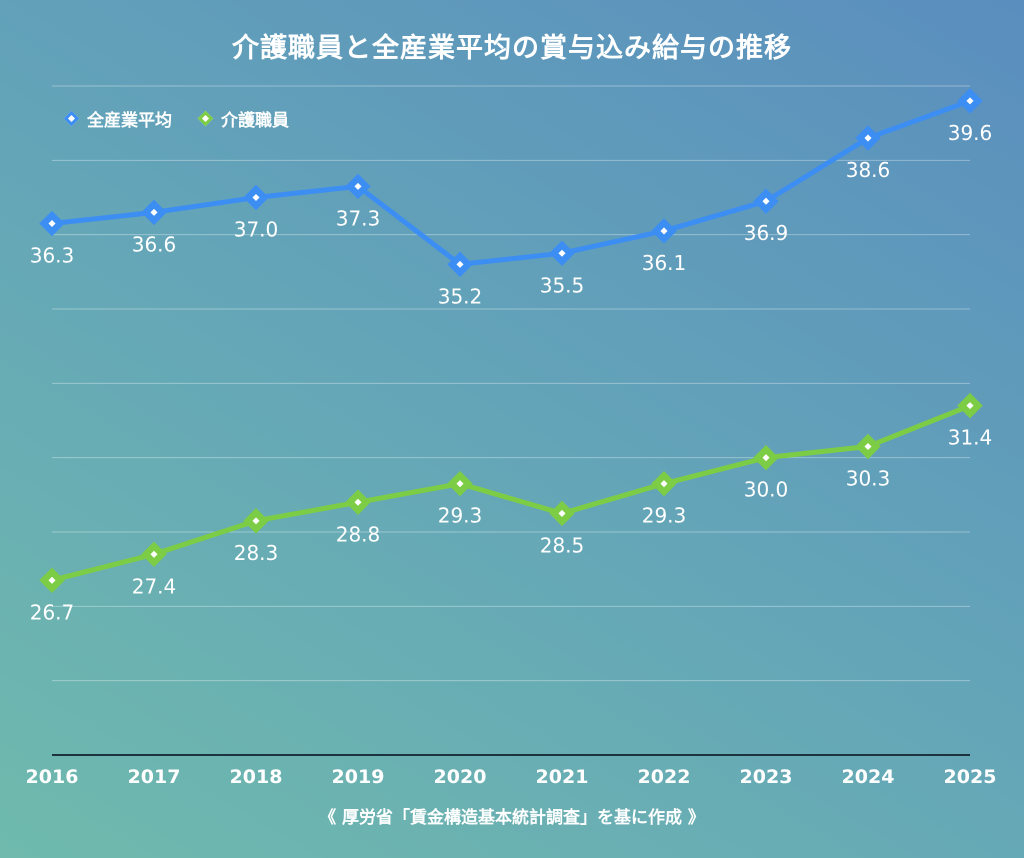  What do you see at coordinates (52, 256) in the screenshot?
I see `data-label: 36.3` at bounding box center [52, 256].